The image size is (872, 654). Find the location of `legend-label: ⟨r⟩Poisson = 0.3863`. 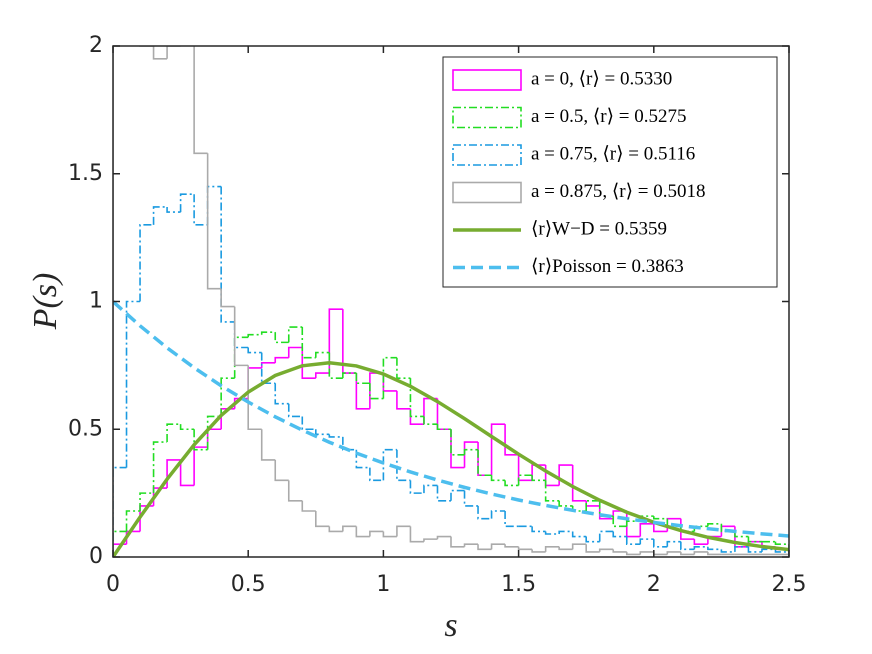

legend-label: ⟨r⟩Poisson = 0.3863 is located at coordinates (607, 266).